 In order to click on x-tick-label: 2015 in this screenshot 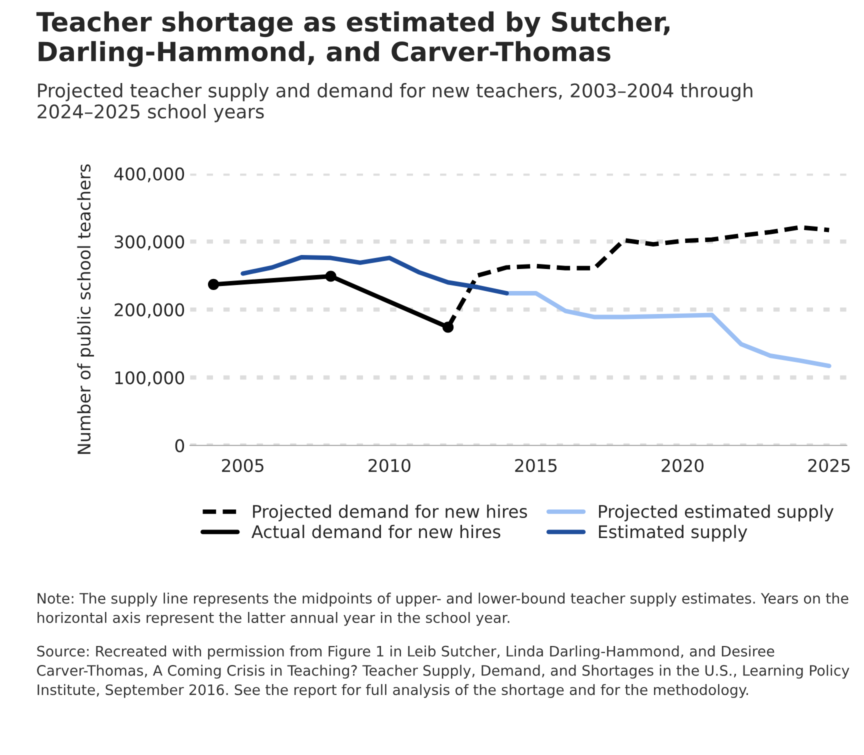, I will do `click(536, 465)`.